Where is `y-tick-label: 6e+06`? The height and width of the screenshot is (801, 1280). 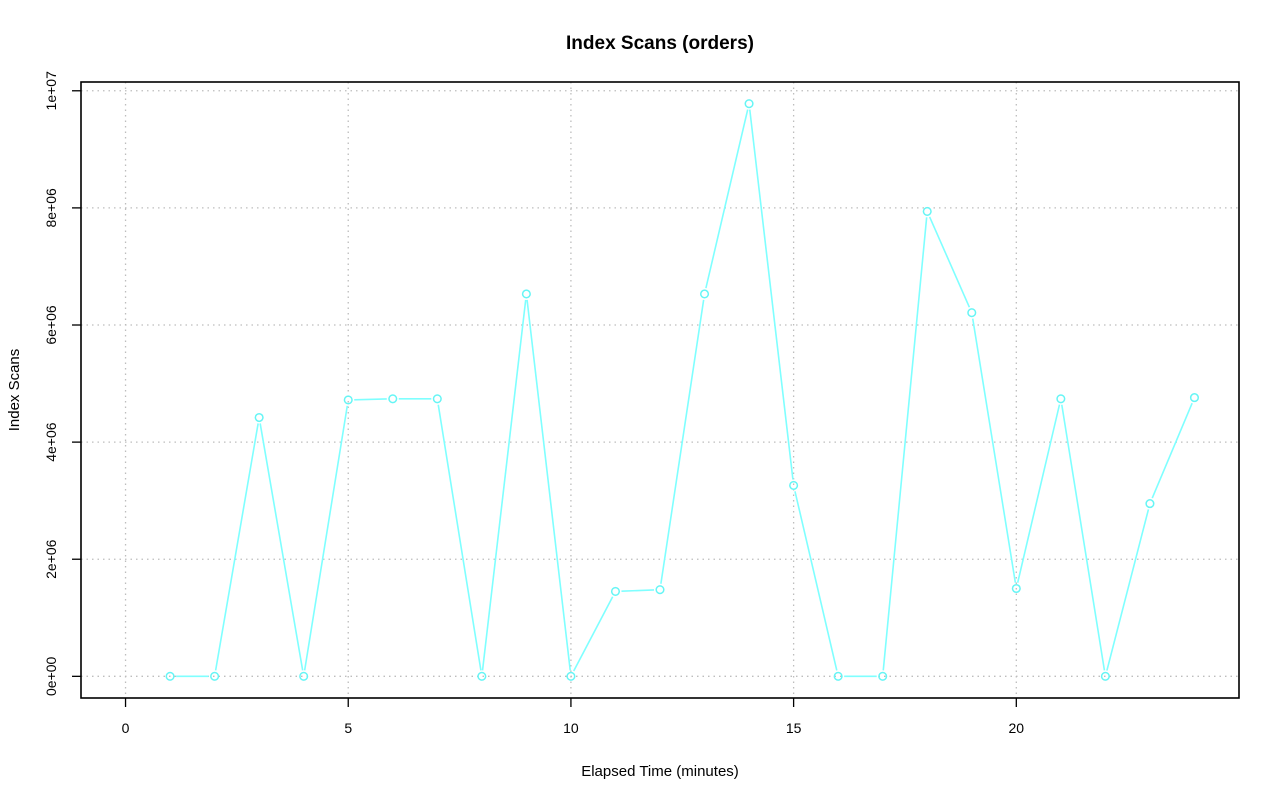
y-tick-label: 6e+06 is located at coordinates (51, 325).